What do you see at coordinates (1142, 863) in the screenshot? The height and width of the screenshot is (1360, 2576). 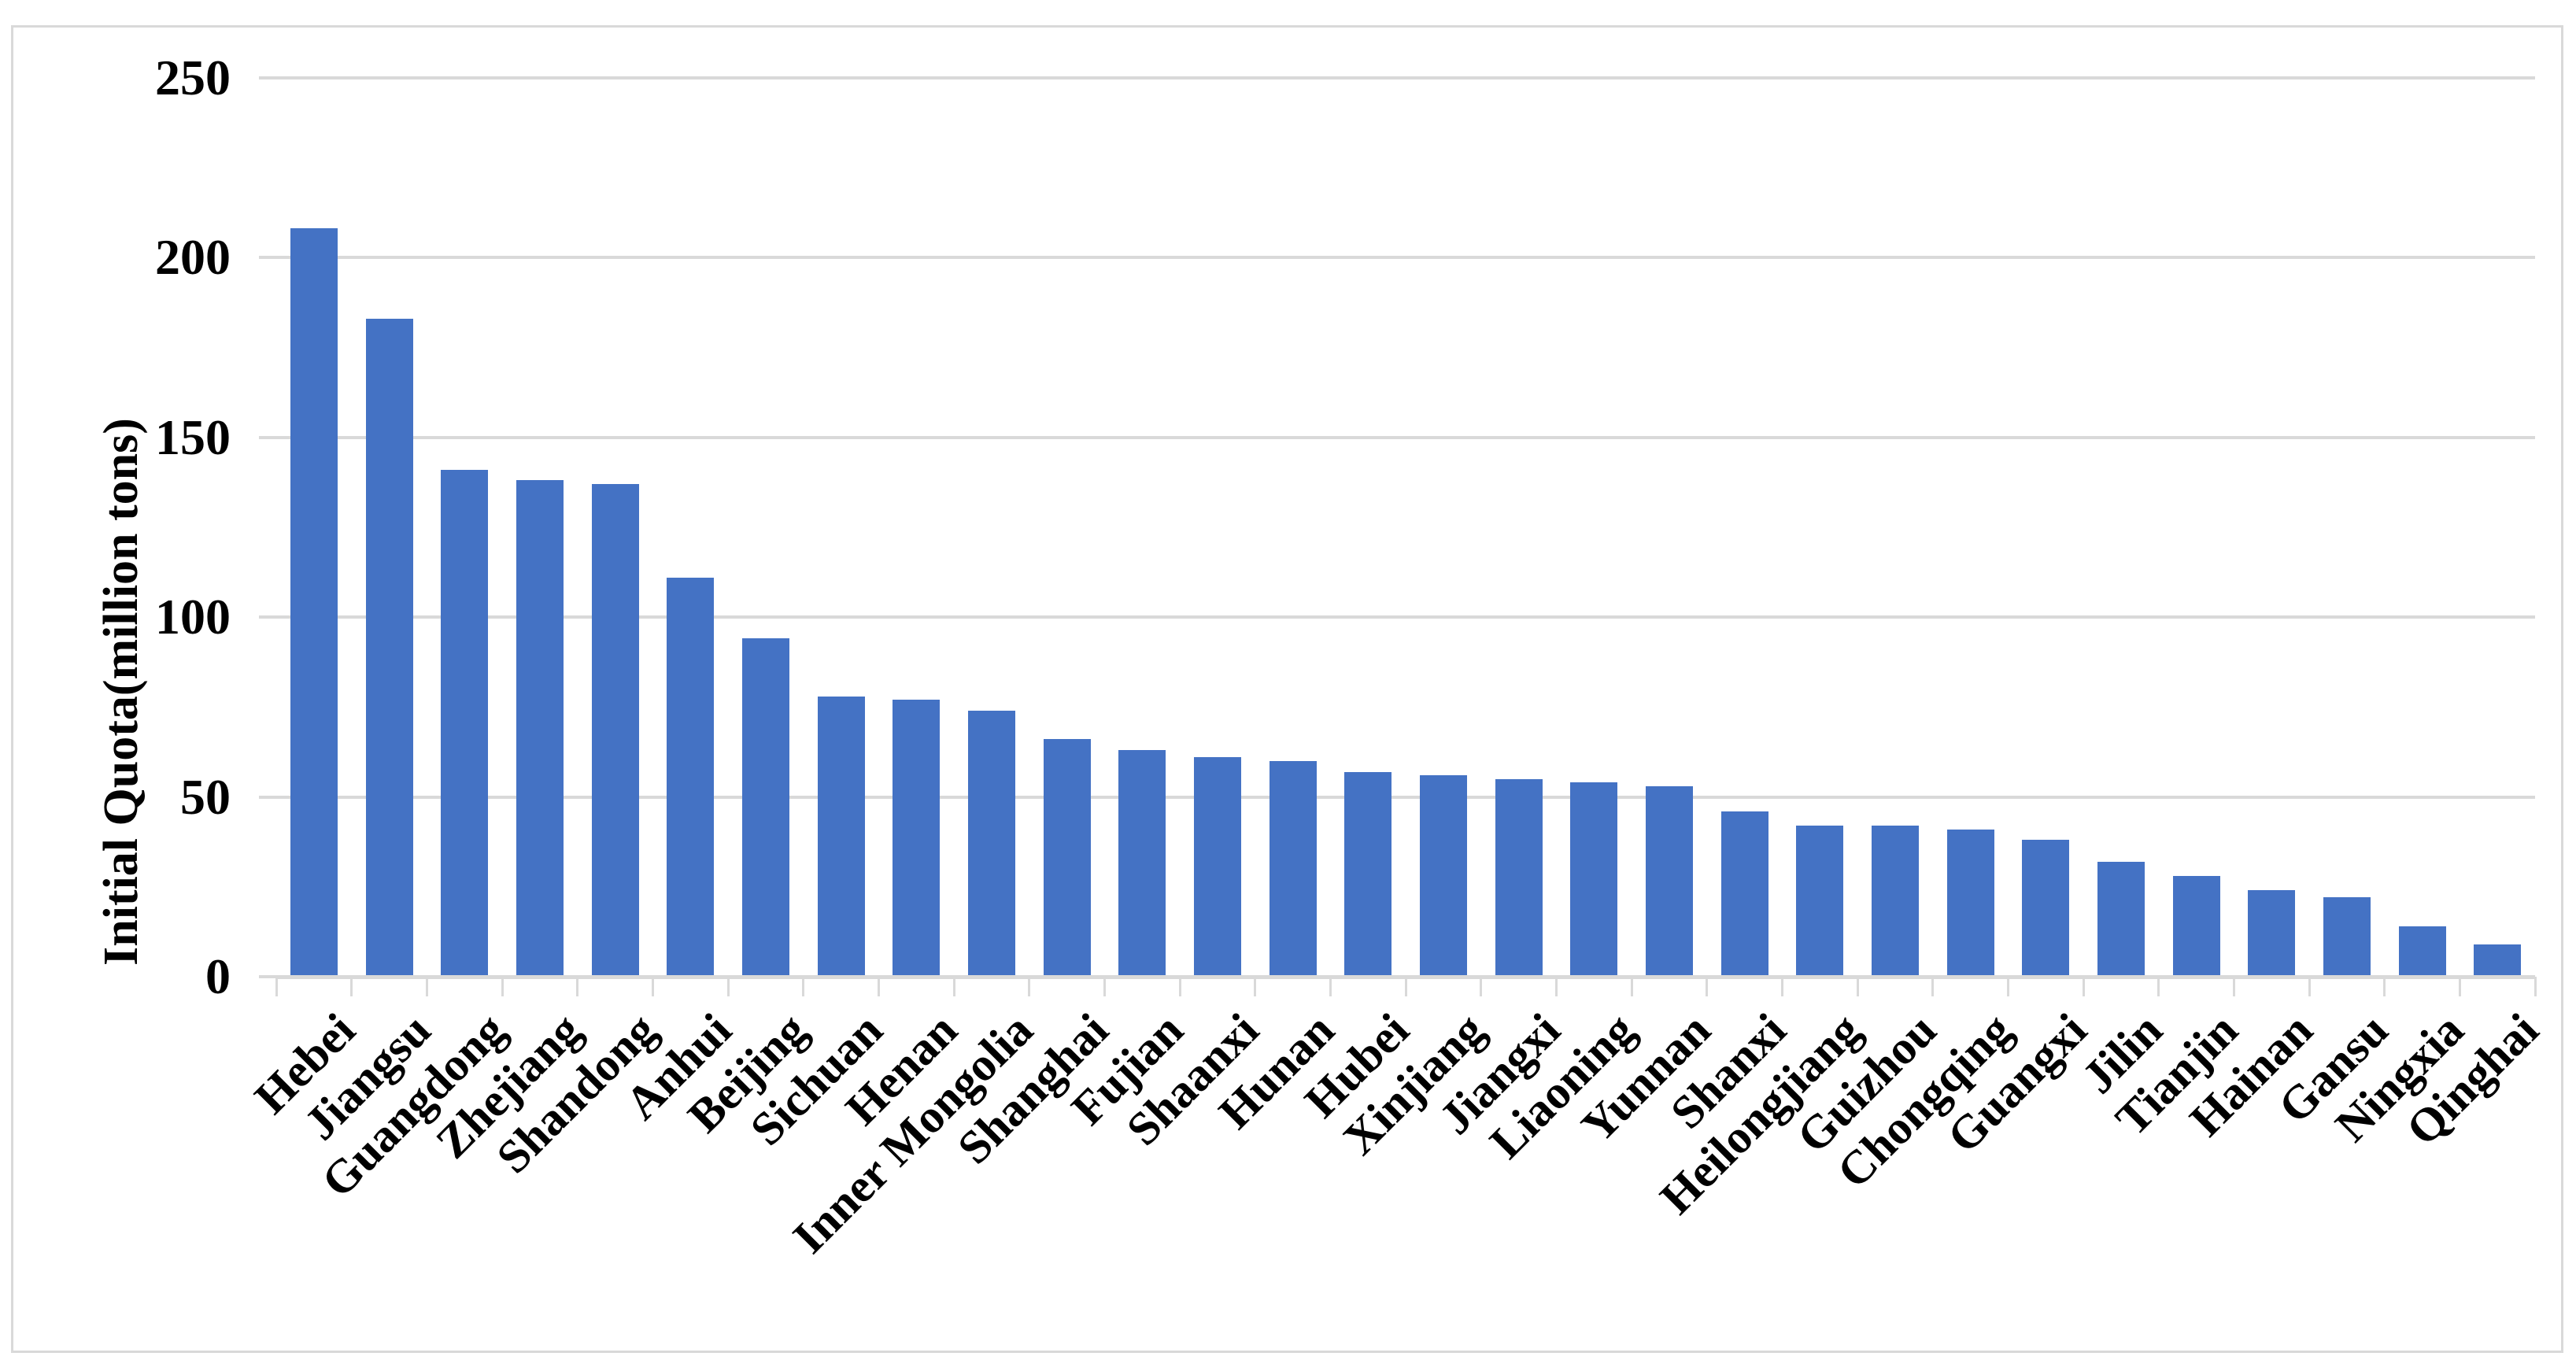 I see `bar-fujian` at bounding box center [1142, 863].